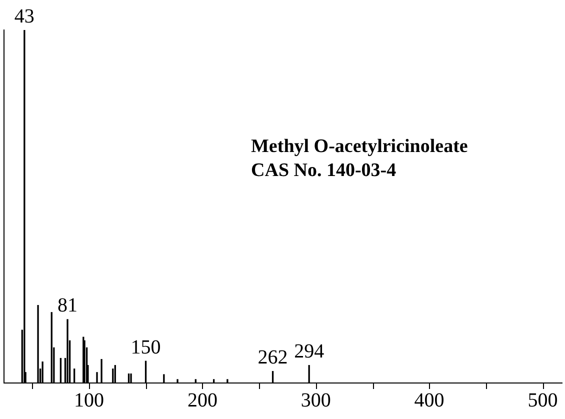 Image resolution: width=565 pixels, height=419 pixels. What do you see at coordinates (202, 400) in the screenshot?
I see `x-tick-label: 200` at bounding box center [202, 400].